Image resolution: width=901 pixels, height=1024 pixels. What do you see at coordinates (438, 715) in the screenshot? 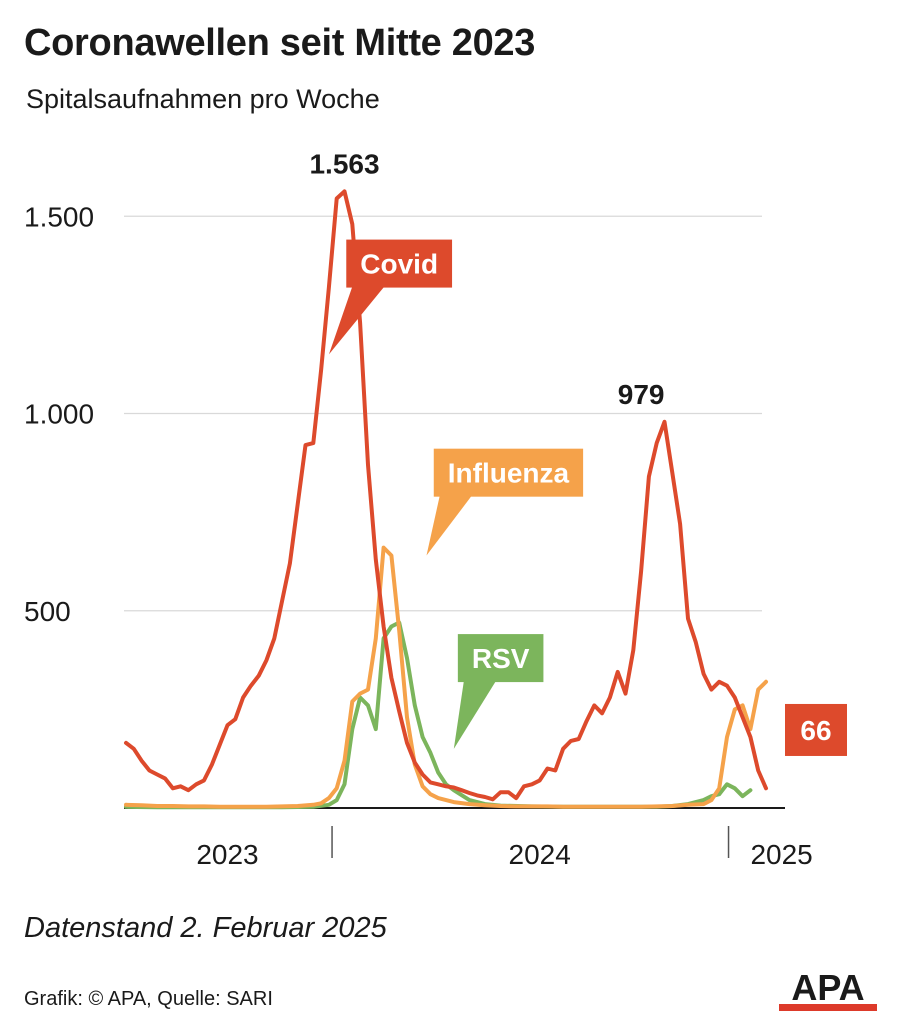
I see `series-line-rsv` at bounding box center [438, 715].